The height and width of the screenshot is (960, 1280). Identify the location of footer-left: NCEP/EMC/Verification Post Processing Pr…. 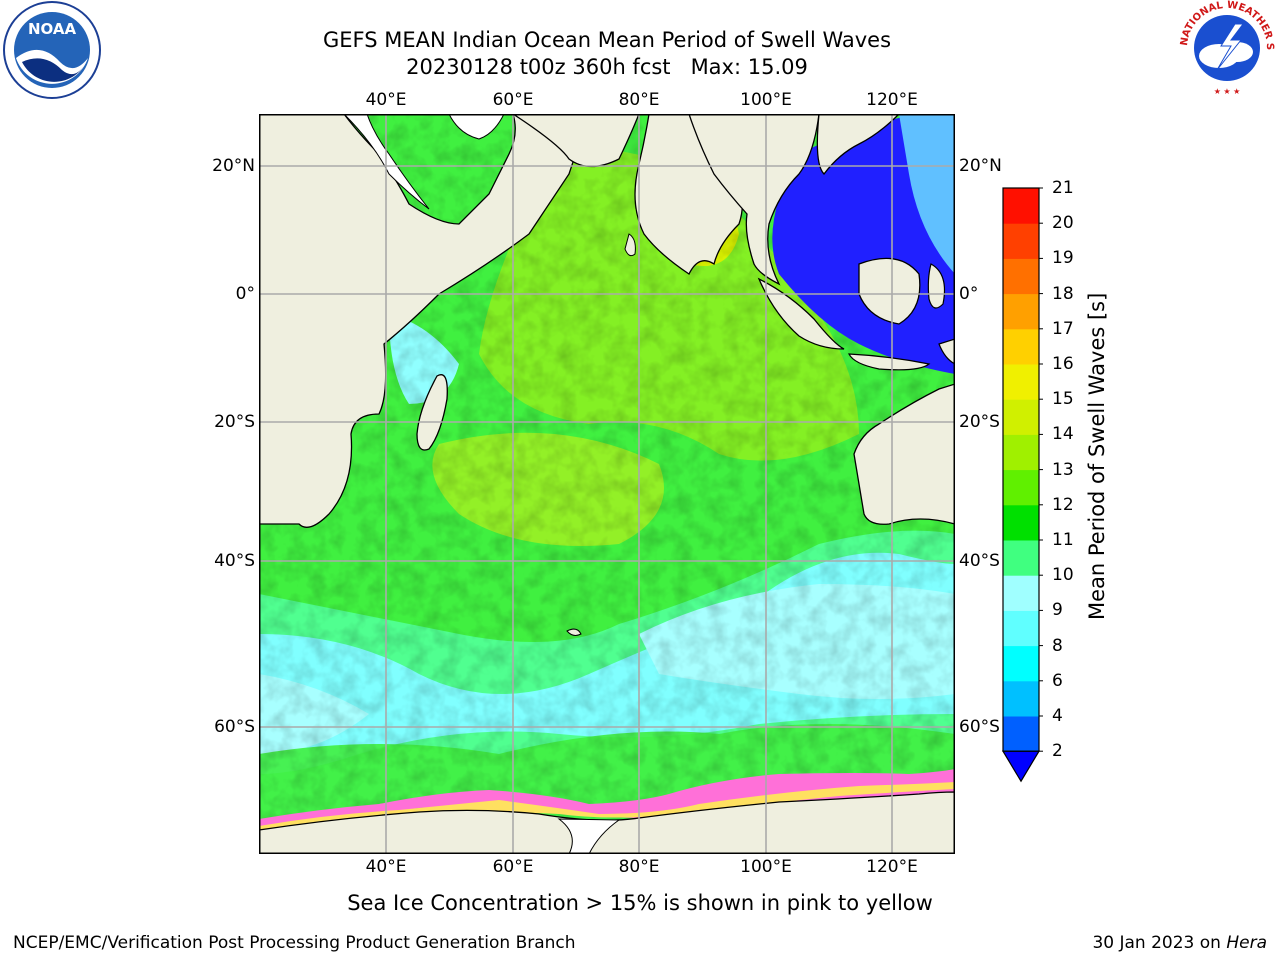
(294, 943).